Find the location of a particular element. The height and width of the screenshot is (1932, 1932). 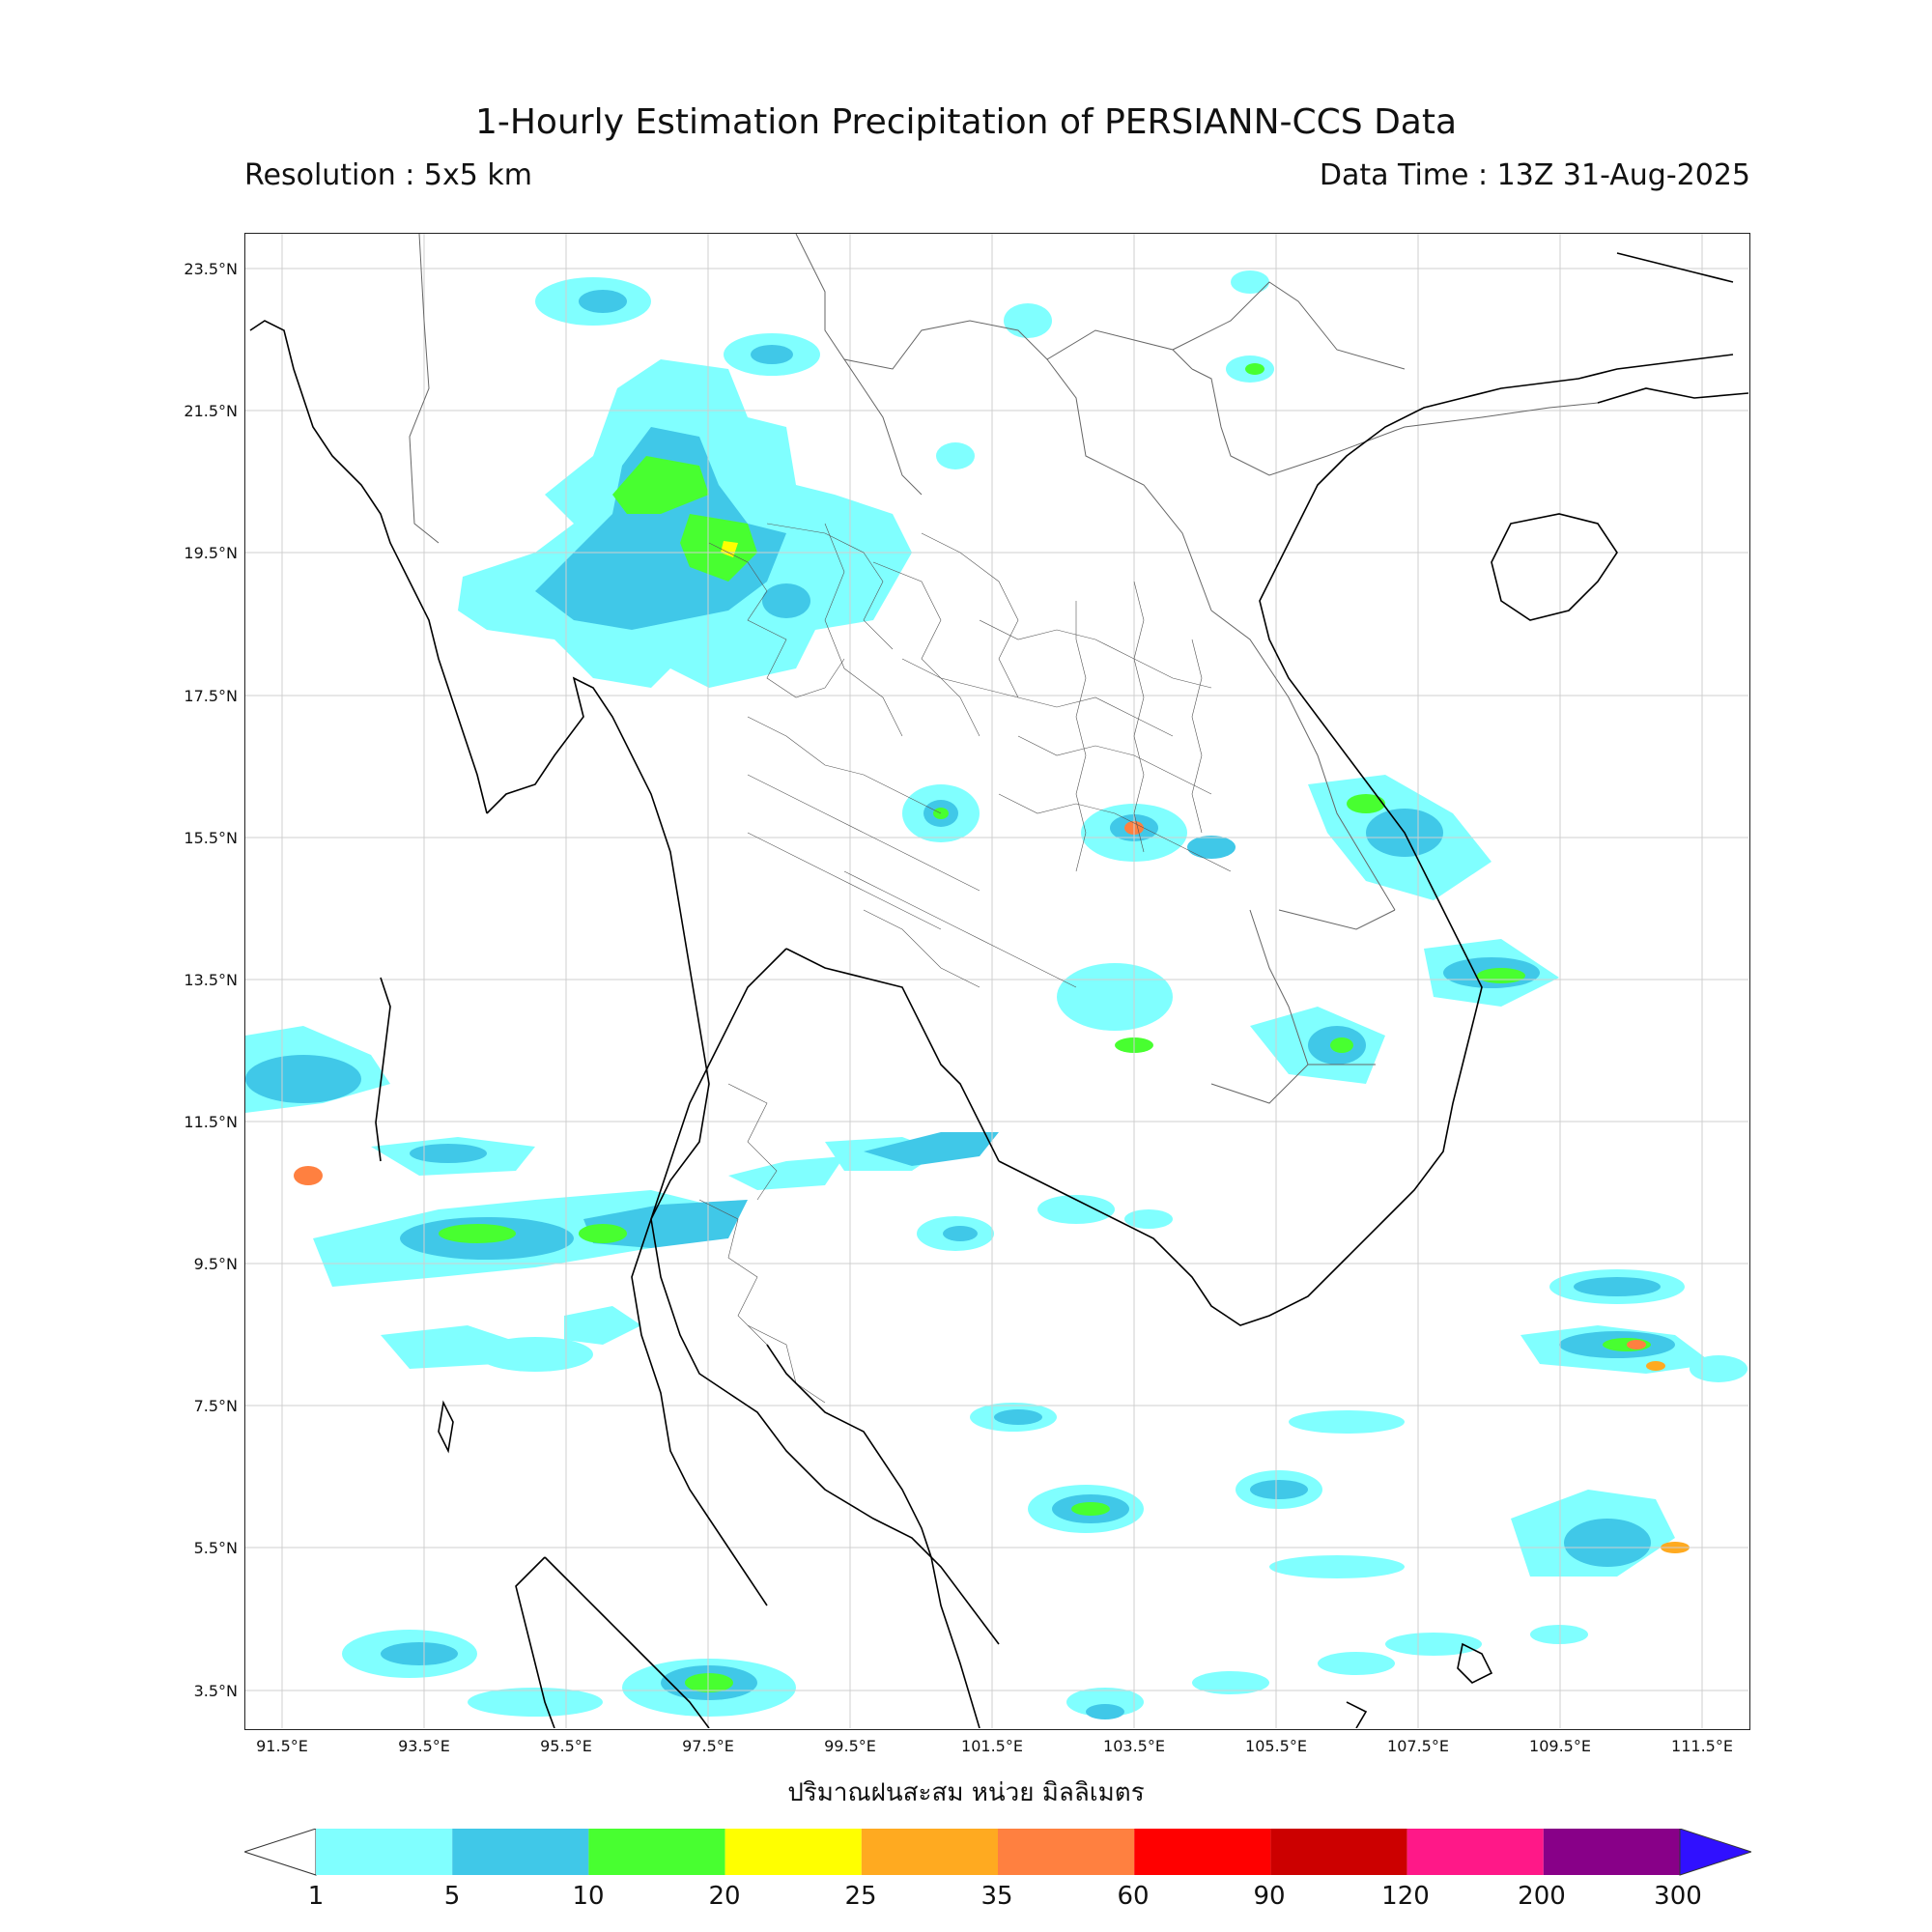

resolution-label: Resolution : 5x5 km is located at coordinates (388, 175).